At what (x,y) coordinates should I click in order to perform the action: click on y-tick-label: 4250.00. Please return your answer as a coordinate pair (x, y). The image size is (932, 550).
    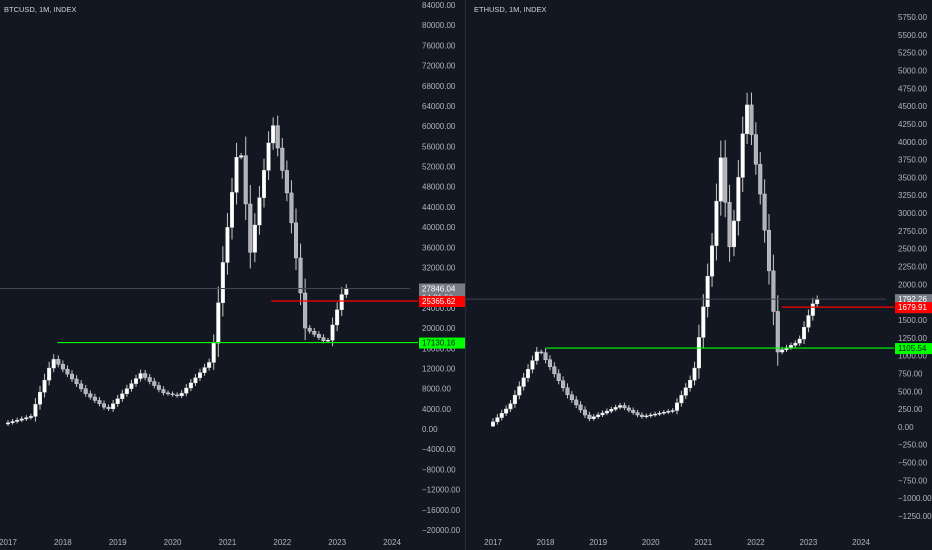
    Looking at the image, I should click on (912, 124).